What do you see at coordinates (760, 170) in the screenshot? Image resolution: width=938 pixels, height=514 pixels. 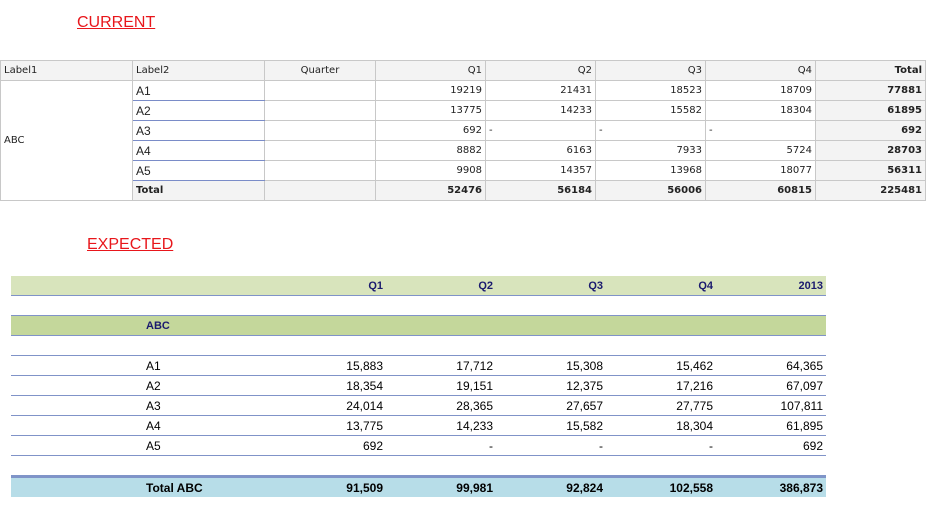 I see `value-cell: 18077` at bounding box center [760, 170].